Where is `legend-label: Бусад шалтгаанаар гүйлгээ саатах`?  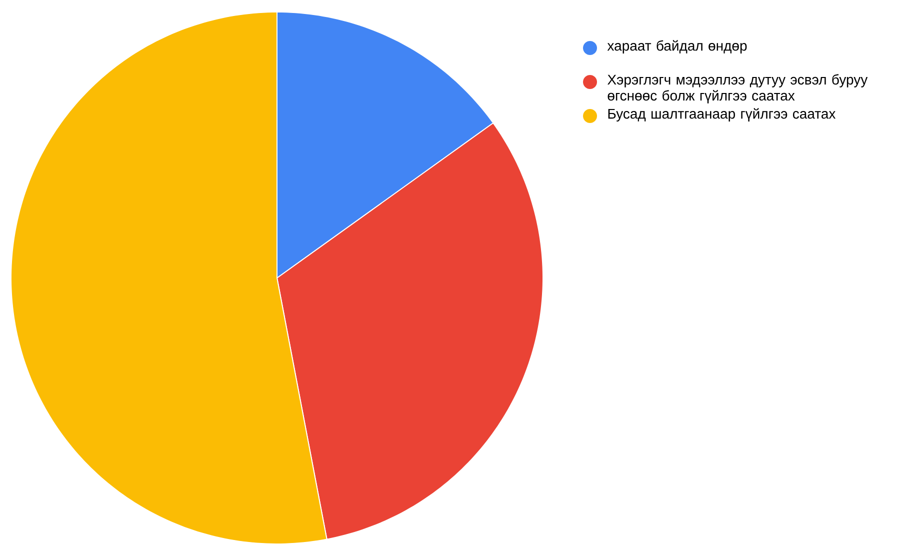 legend-label: Бусад шалтгаанаар гүйлгээ саатах is located at coordinates (722, 115).